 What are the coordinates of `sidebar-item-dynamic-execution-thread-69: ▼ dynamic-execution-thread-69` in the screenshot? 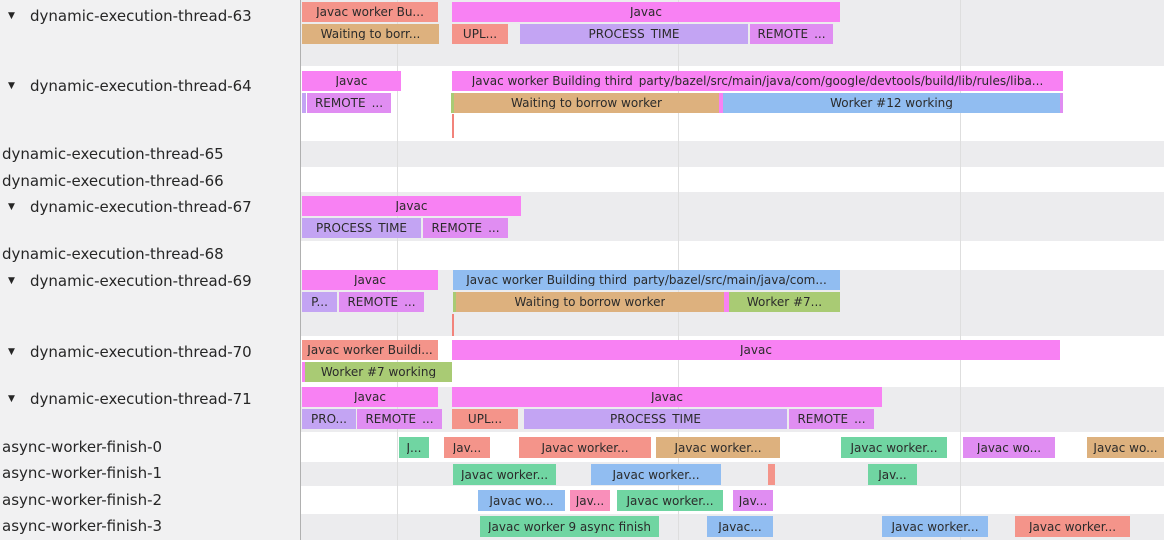 It's located at (150, 281).